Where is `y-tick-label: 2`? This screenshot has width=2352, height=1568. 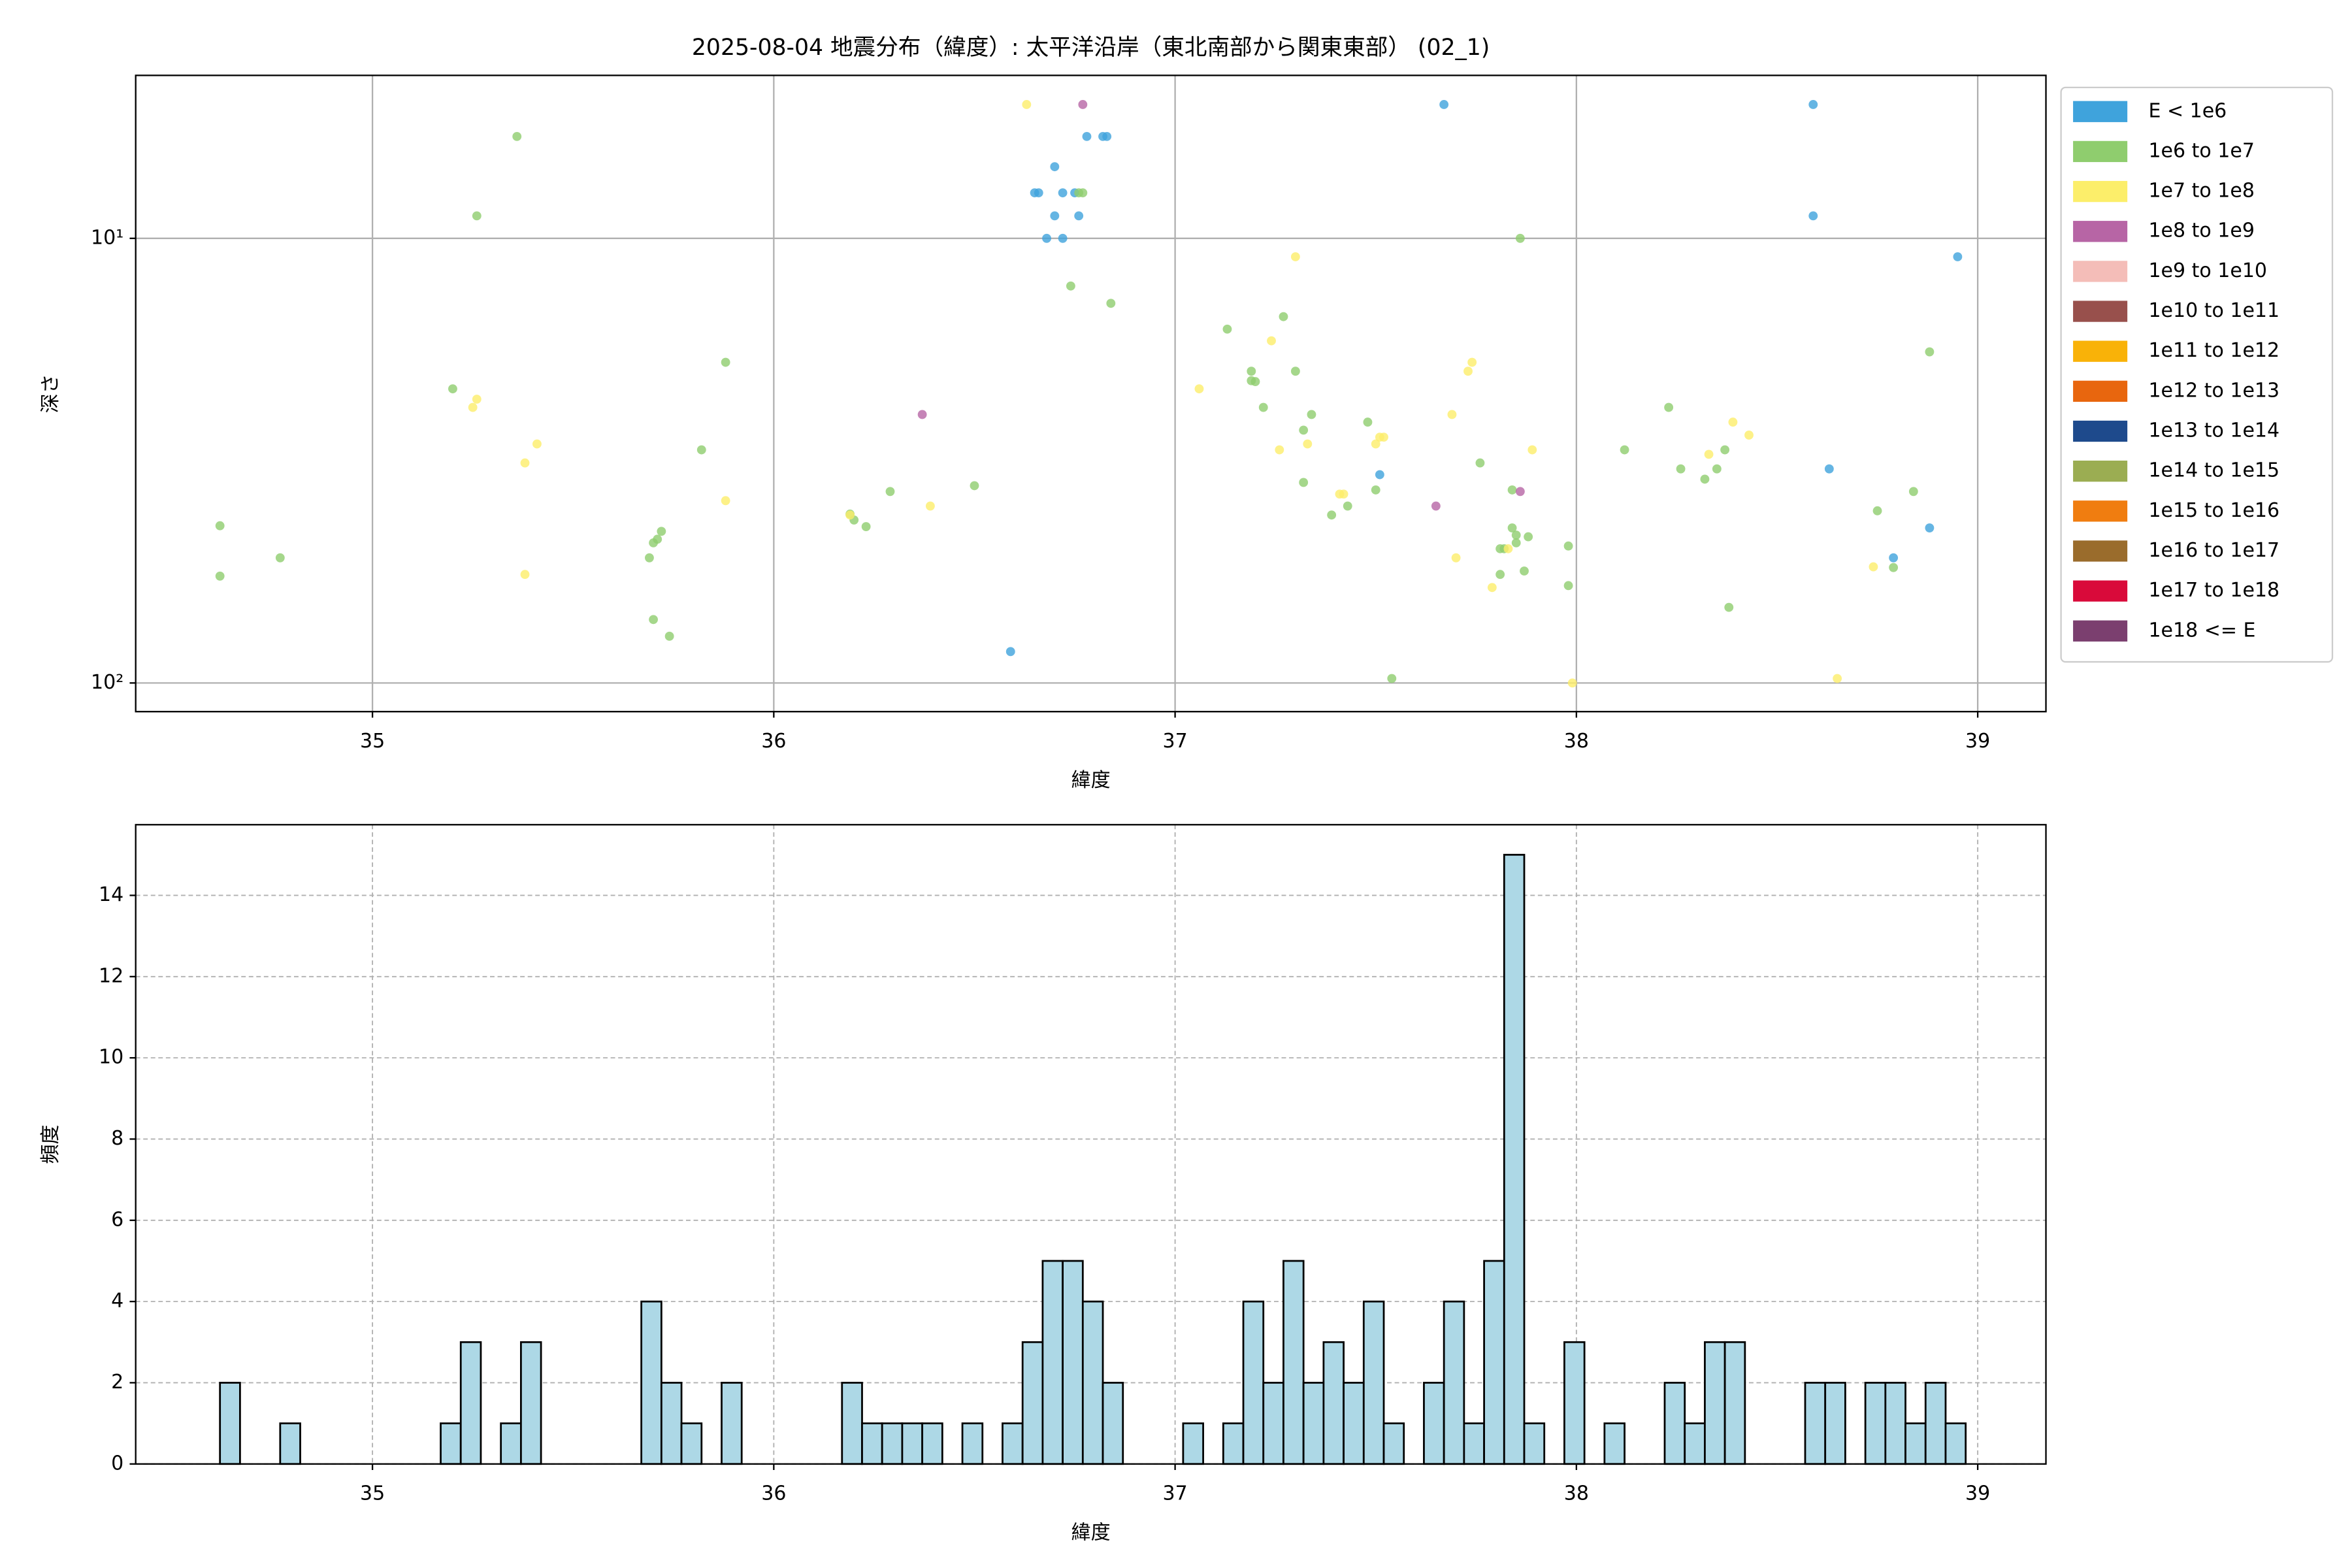
y-tick-label: 2 is located at coordinates (117, 1382).